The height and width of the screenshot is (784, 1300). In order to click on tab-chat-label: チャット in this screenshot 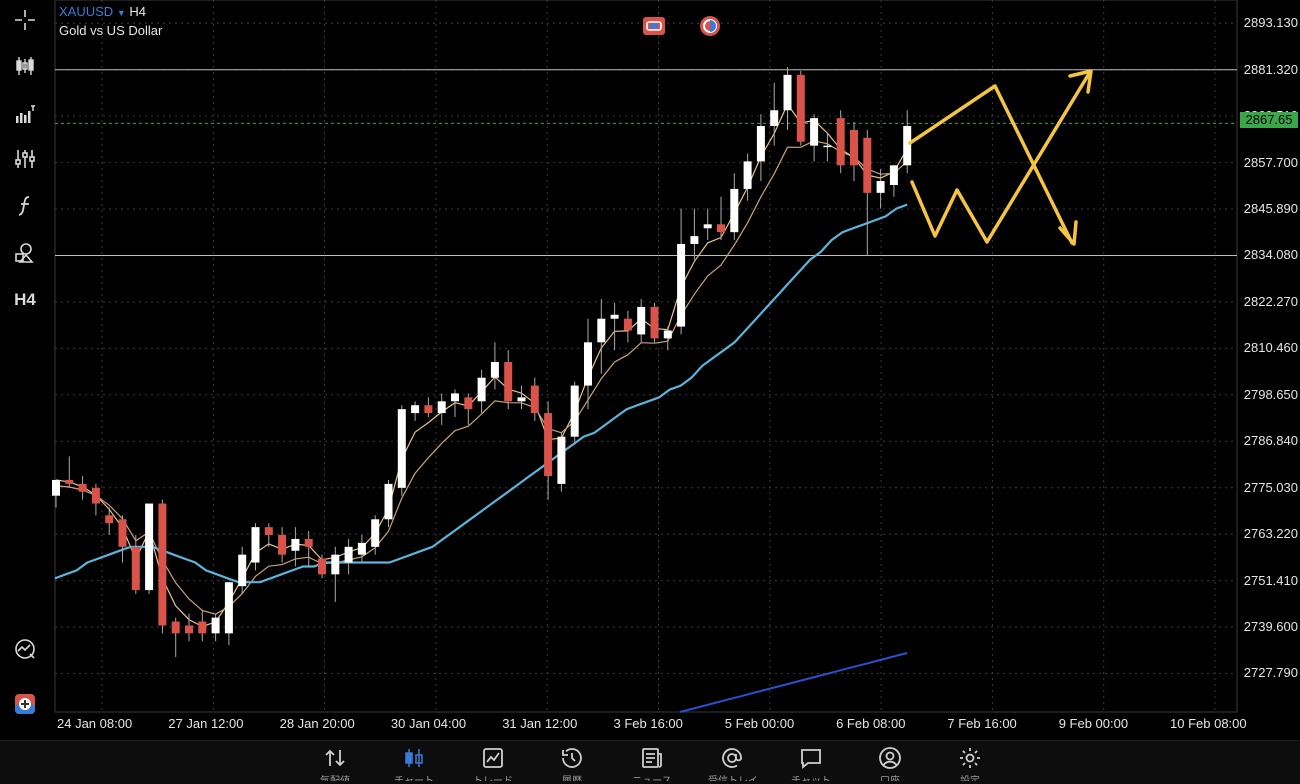, I will do `click(811, 776)`.